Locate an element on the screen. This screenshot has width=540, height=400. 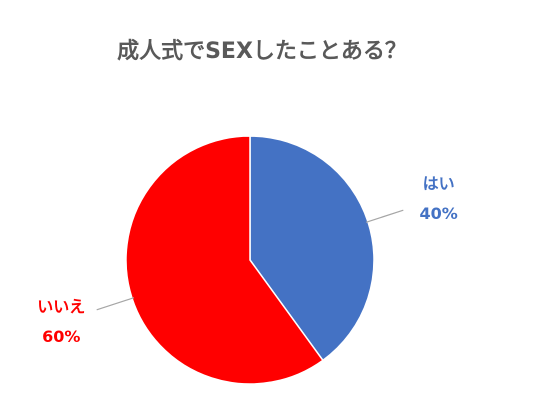
value-label: 40% is located at coordinates (439, 213).